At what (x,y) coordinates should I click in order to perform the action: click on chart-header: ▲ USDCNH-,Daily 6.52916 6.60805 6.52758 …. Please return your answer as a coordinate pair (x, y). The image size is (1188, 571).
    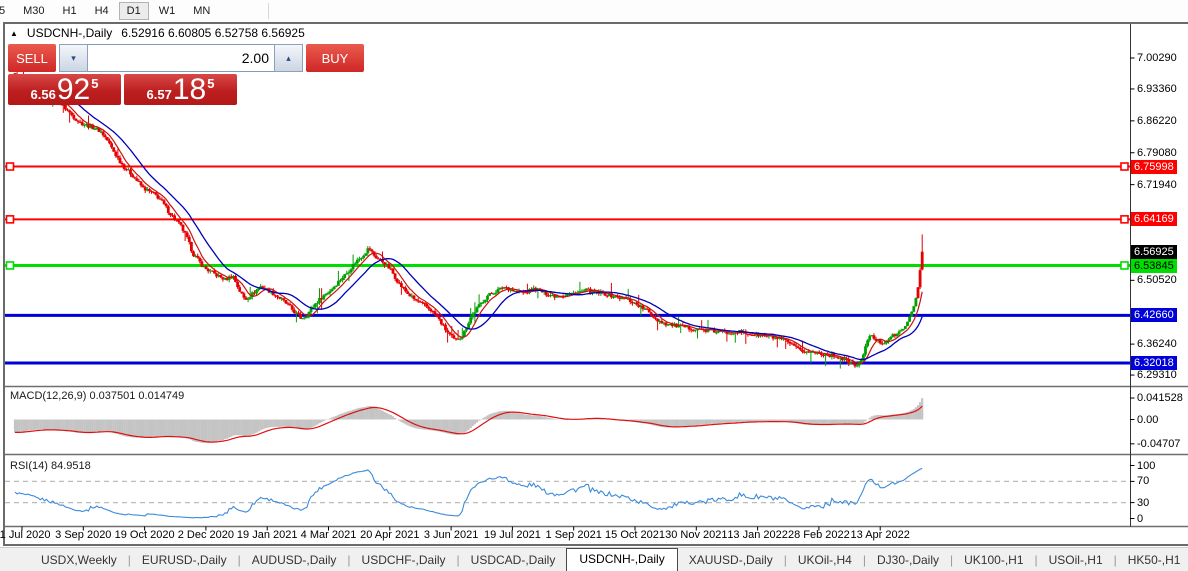
    Looking at the image, I should click on (157, 33).